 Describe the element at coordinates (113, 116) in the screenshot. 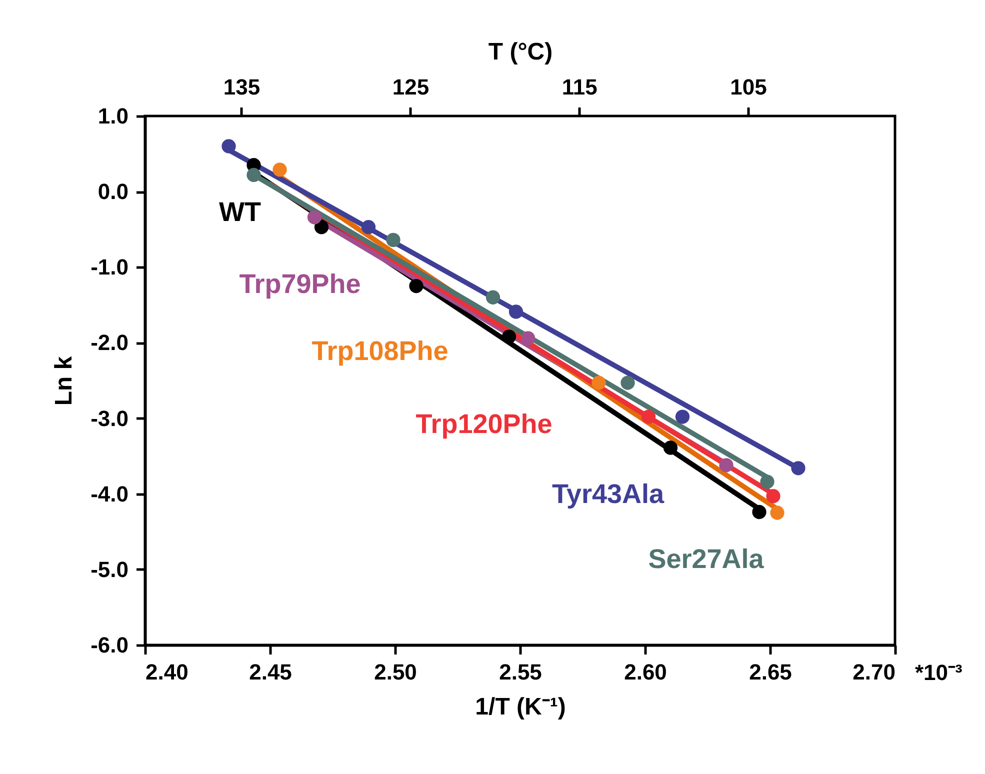

I see `y-tick-label: 1.0` at that location.